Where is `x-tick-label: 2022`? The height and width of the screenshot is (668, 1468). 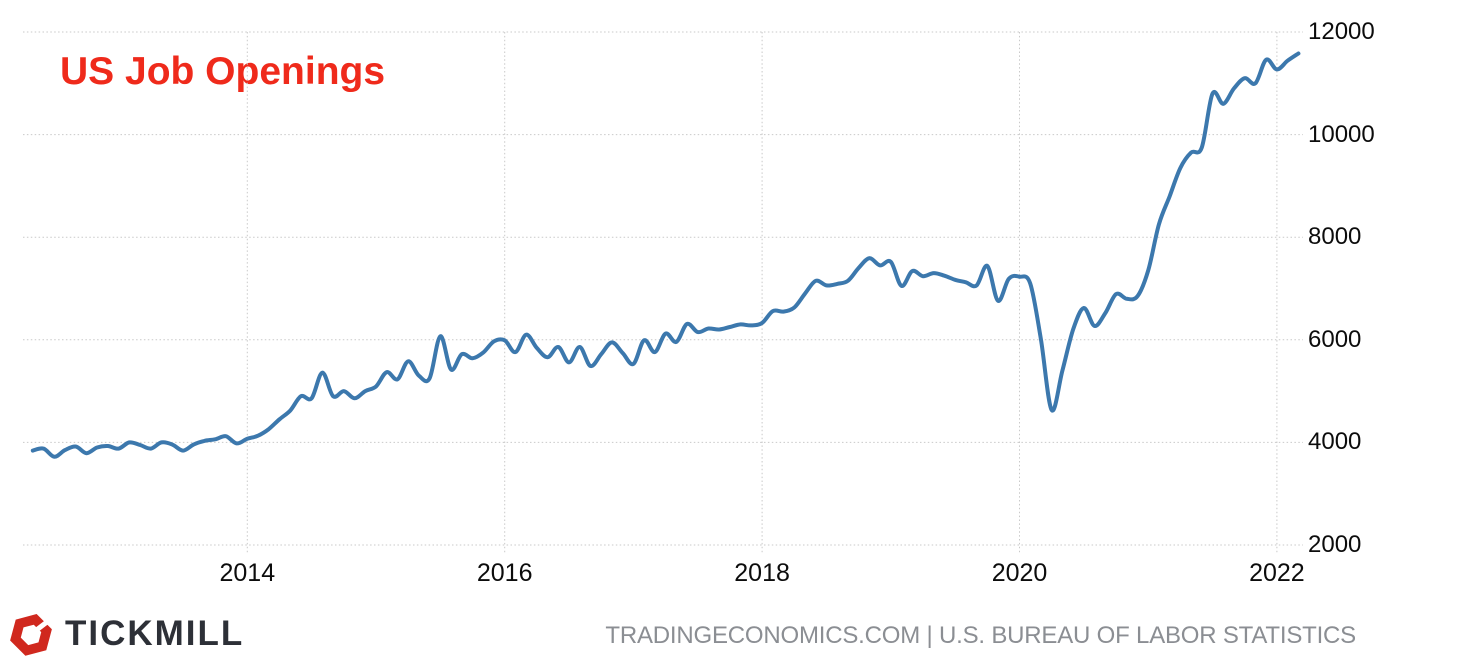 x-tick-label: 2022 is located at coordinates (1277, 573).